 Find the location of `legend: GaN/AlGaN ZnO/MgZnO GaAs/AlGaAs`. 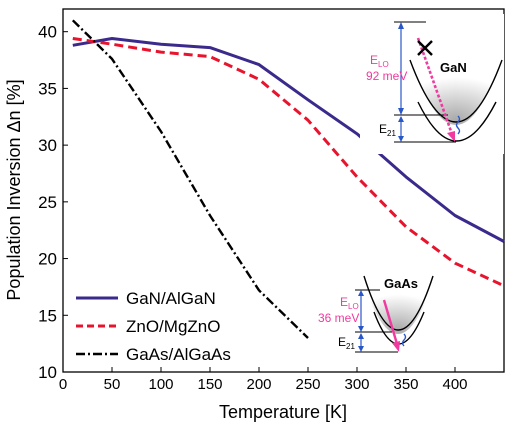

legend: GaN/AlGaN ZnO/MgZnO GaAs/AlGaAs is located at coordinates (153, 326).